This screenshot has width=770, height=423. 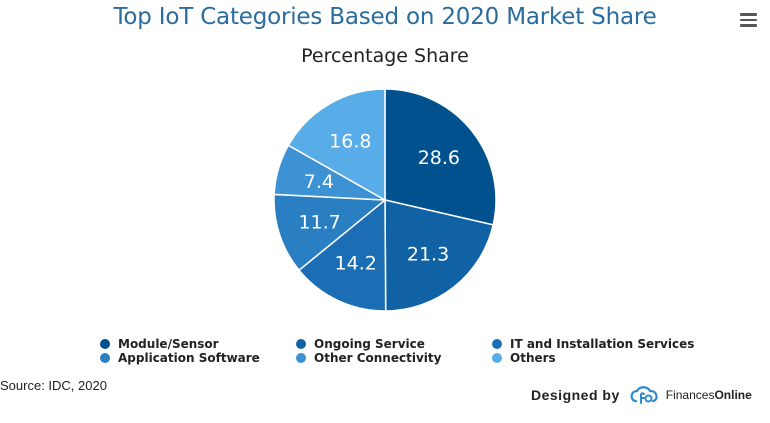 What do you see at coordinates (369, 344) in the screenshot?
I see `legend-label: Ongoing Service` at bounding box center [369, 344].